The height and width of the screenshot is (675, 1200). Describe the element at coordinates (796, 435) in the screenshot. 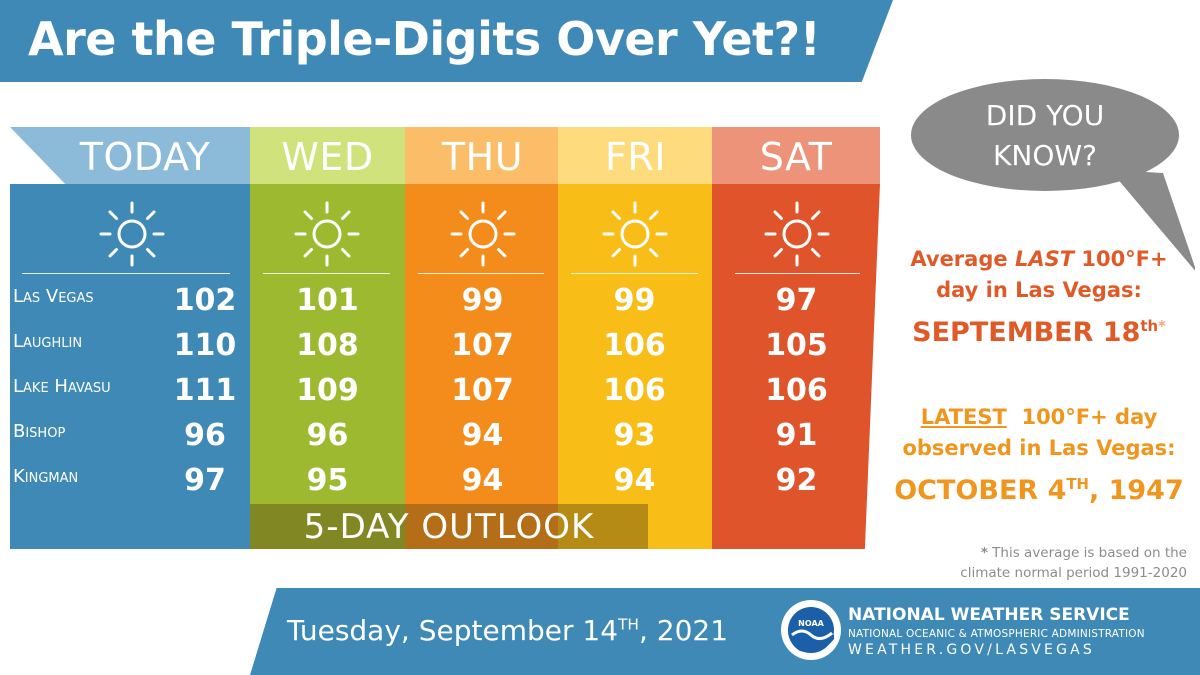

I see `temp-value: 91` at that location.